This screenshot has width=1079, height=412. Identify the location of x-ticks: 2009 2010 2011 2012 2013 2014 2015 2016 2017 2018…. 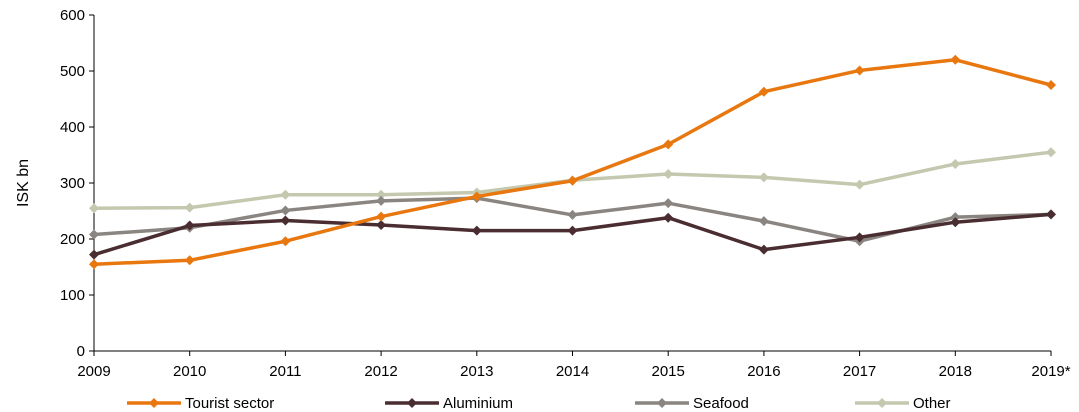
(574, 365).